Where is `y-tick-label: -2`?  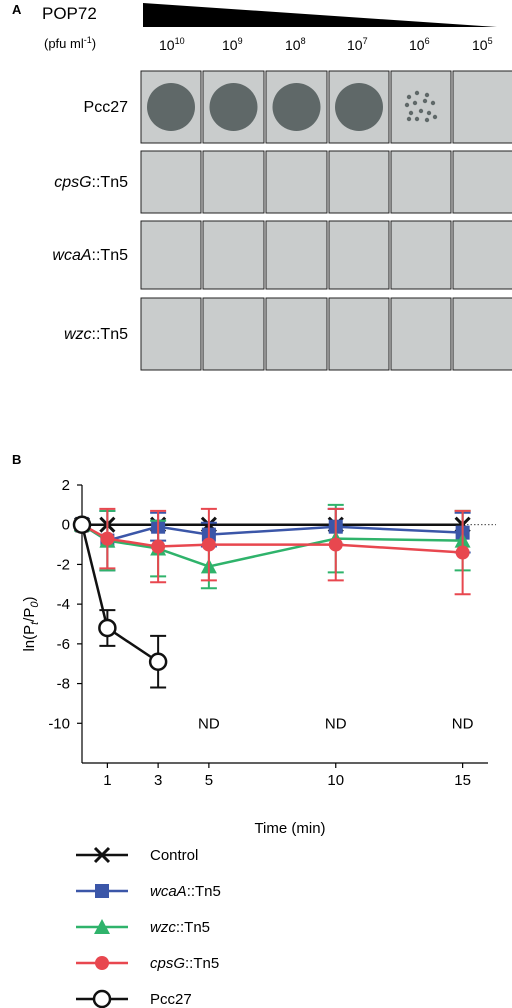
y-tick-label: -2 is located at coordinates (63, 564).